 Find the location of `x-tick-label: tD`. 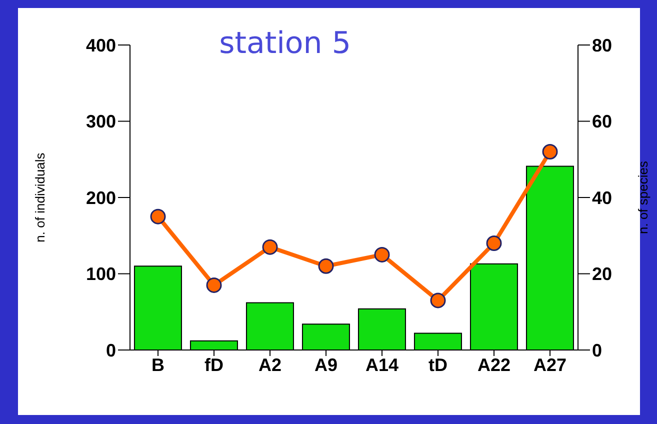

x-tick-label: tD is located at coordinates (438, 364).